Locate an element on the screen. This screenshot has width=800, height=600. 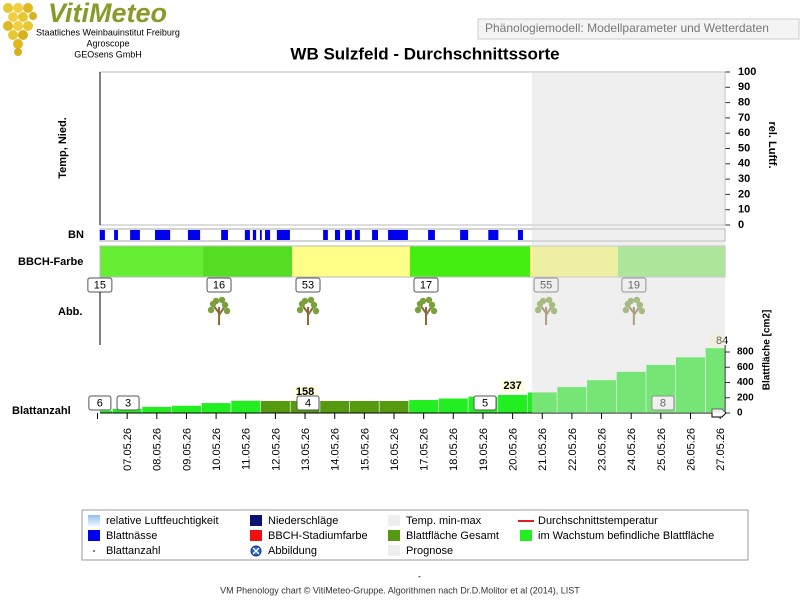
x-tick-label: 12.05.26 is located at coordinates (276, 449).